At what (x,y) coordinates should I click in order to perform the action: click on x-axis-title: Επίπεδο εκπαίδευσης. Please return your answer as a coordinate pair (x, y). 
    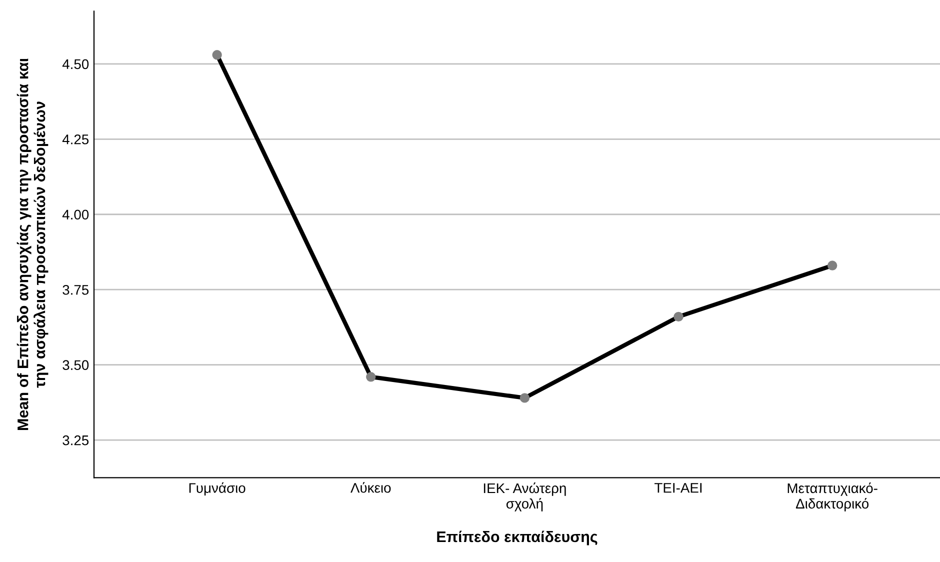
    Looking at the image, I should click on (517, 538).